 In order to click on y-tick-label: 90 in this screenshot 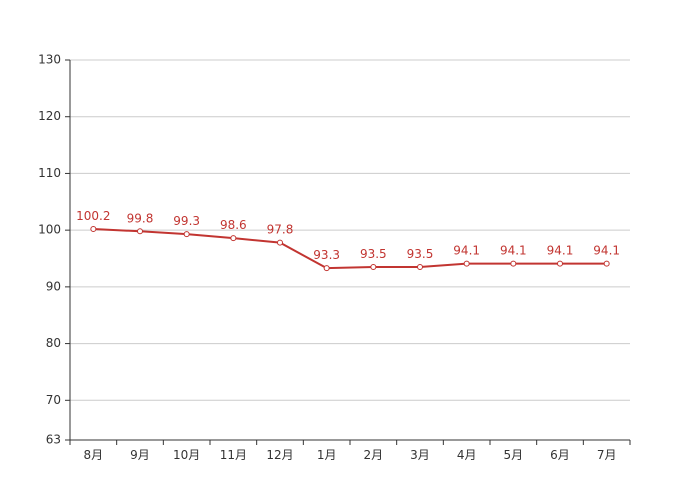, I will do `click(53, 286)`.